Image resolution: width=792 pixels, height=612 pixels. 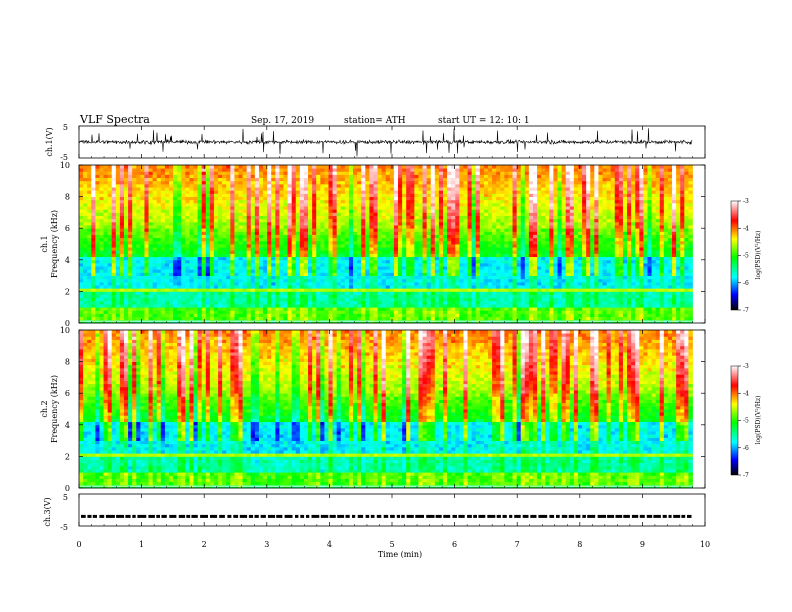 What do you see at coordinates (65, 127) in the screenshot?
I see `ch1-ytick-top: 5` at bounding box center [65, 127].